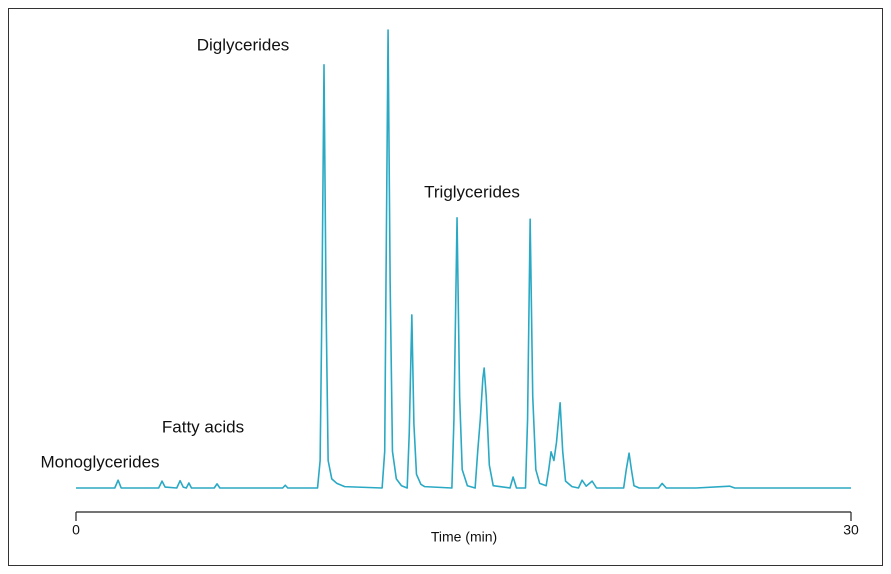  Describe the element at coordinates (464, 537) in the screenshot. I see `x-axis-label: Time (min)` at that location.